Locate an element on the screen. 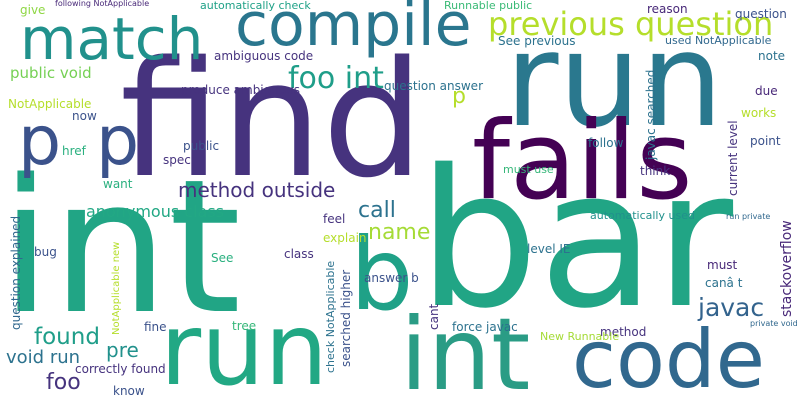 The image size is (800, 400). word-explain: explain is located at coordinates (345, 238).